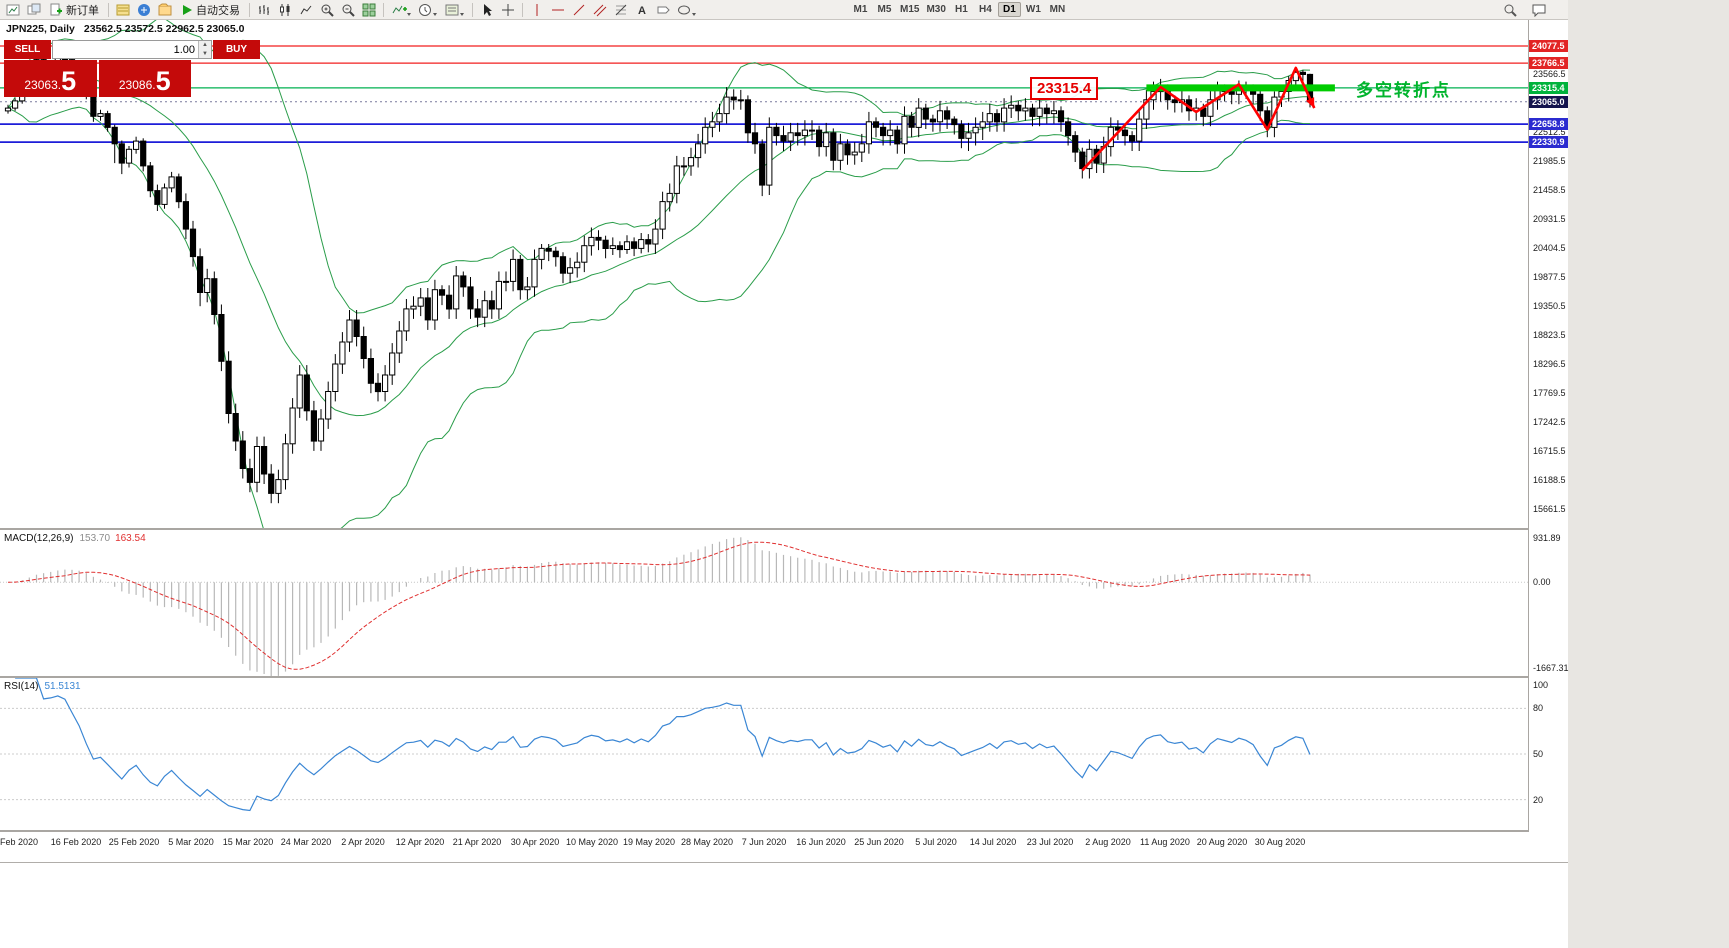 Image resolution: width=1729 pixels, height=948 pixels. I want to click on search-icon, so click(1510, 10).